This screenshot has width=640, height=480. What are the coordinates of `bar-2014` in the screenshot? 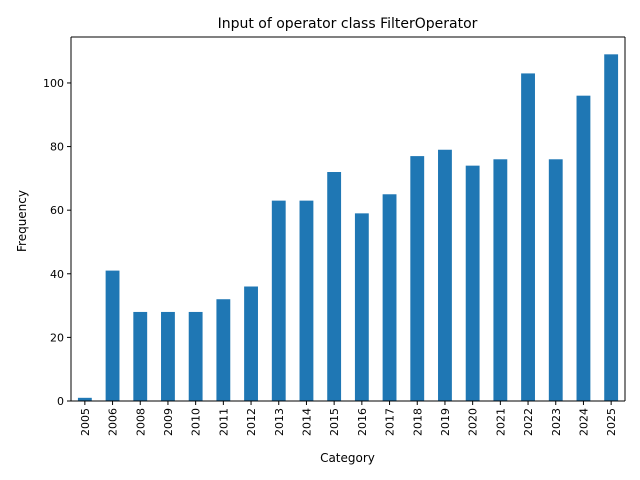 It's located at (306, 300).